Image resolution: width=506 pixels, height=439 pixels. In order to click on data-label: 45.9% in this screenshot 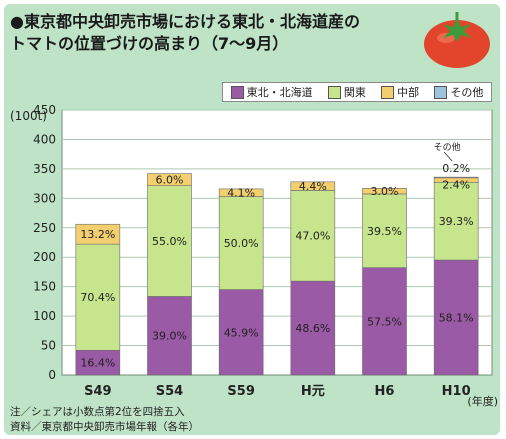, I will do `click(241, 332)`.